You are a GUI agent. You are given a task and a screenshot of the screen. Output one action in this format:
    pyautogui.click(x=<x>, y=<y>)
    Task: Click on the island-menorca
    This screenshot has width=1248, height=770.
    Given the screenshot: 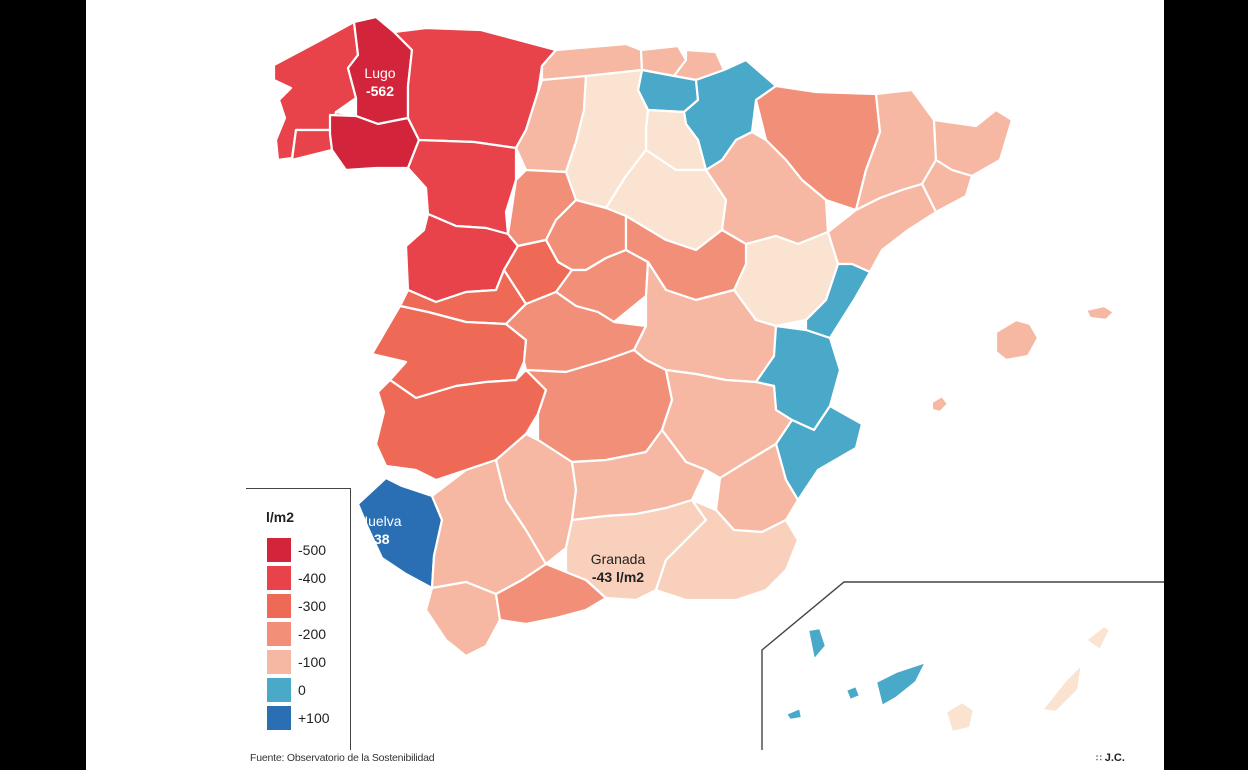 What is the action you would take?
    pyautogui.click(x=1100, y=313)
    